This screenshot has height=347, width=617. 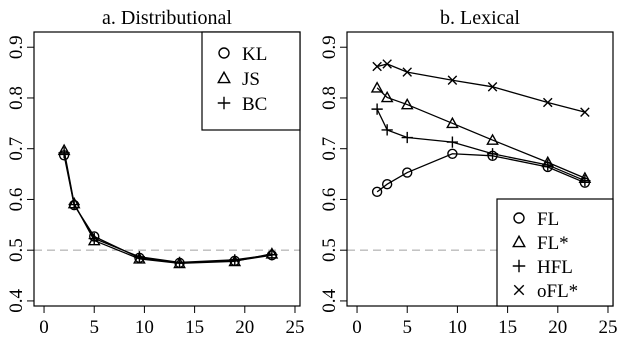 I want to click on series-line-js, so click(x=168, y=207).